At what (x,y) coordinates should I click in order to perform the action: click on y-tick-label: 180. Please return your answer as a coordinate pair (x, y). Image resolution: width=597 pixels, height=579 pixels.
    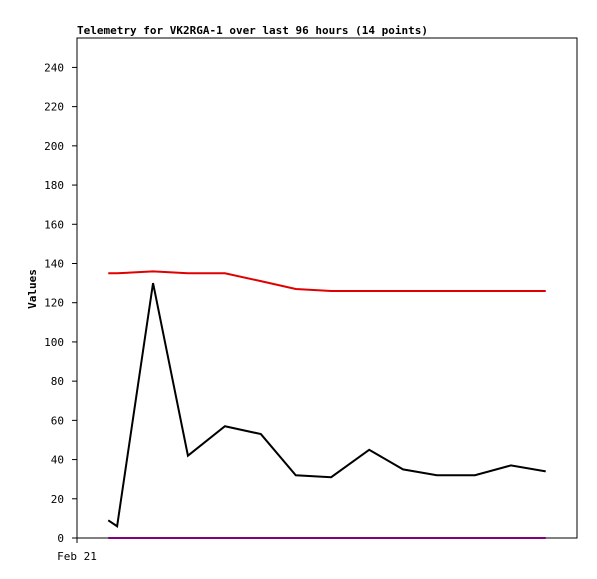
    Looking at the image, I should click on (54, 185).